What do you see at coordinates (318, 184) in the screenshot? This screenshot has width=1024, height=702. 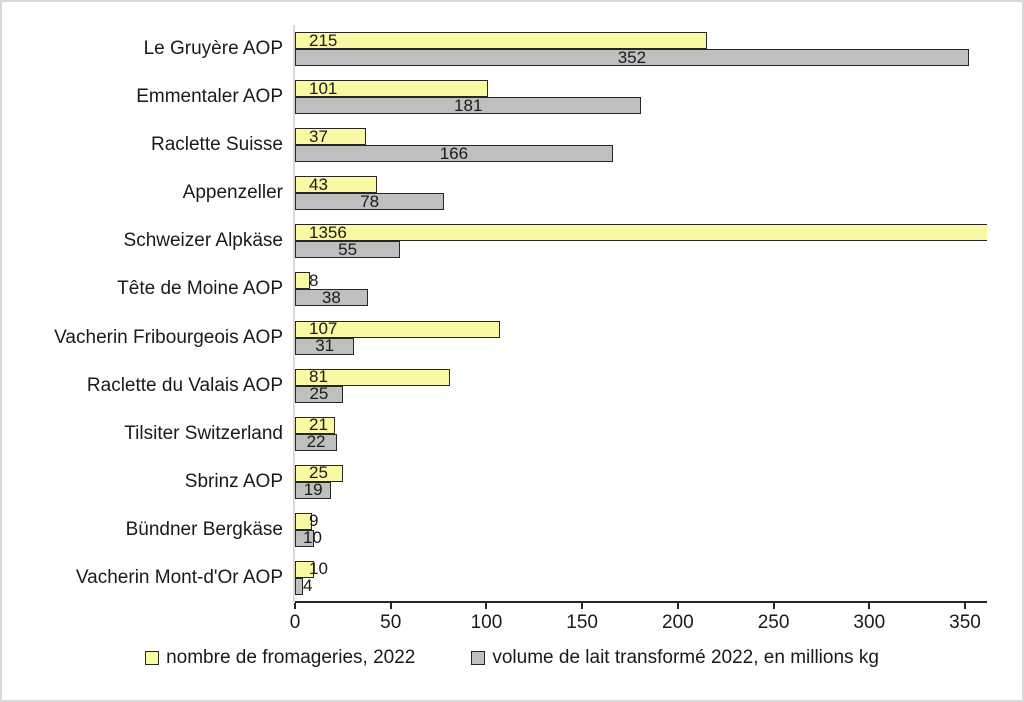 I see `value-label: 43` at bounding box center [318, 184].